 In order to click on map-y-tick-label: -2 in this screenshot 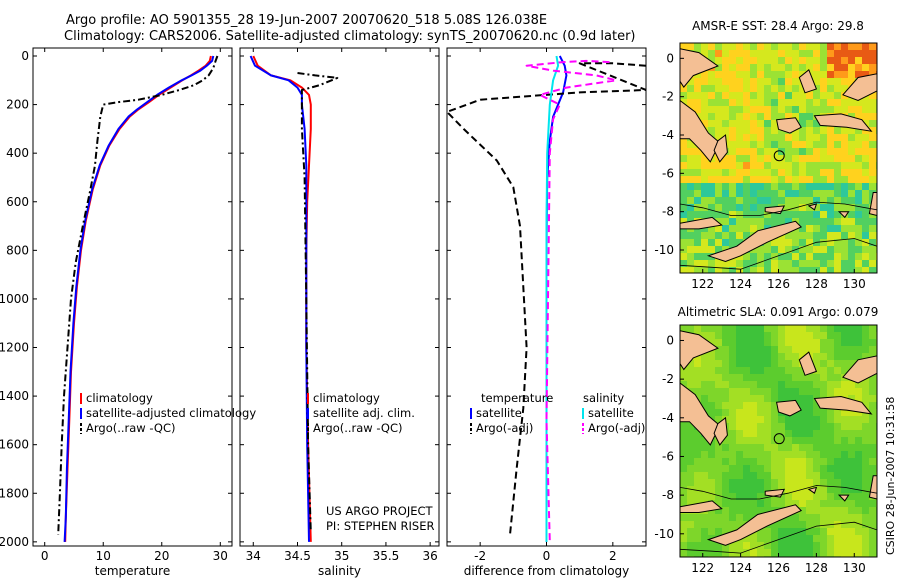, I will do `click(668, 97)`.